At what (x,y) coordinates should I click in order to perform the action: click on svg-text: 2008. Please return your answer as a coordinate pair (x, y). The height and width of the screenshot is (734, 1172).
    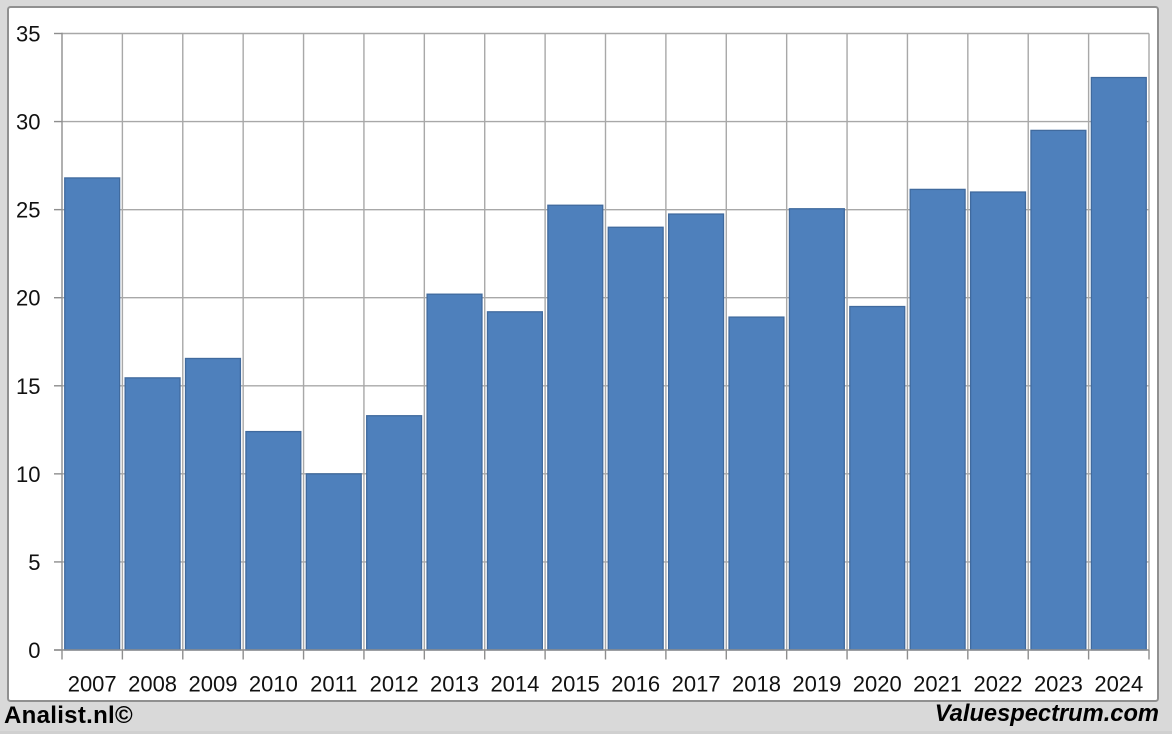
    Looking at the image, I should click on (152, 684).